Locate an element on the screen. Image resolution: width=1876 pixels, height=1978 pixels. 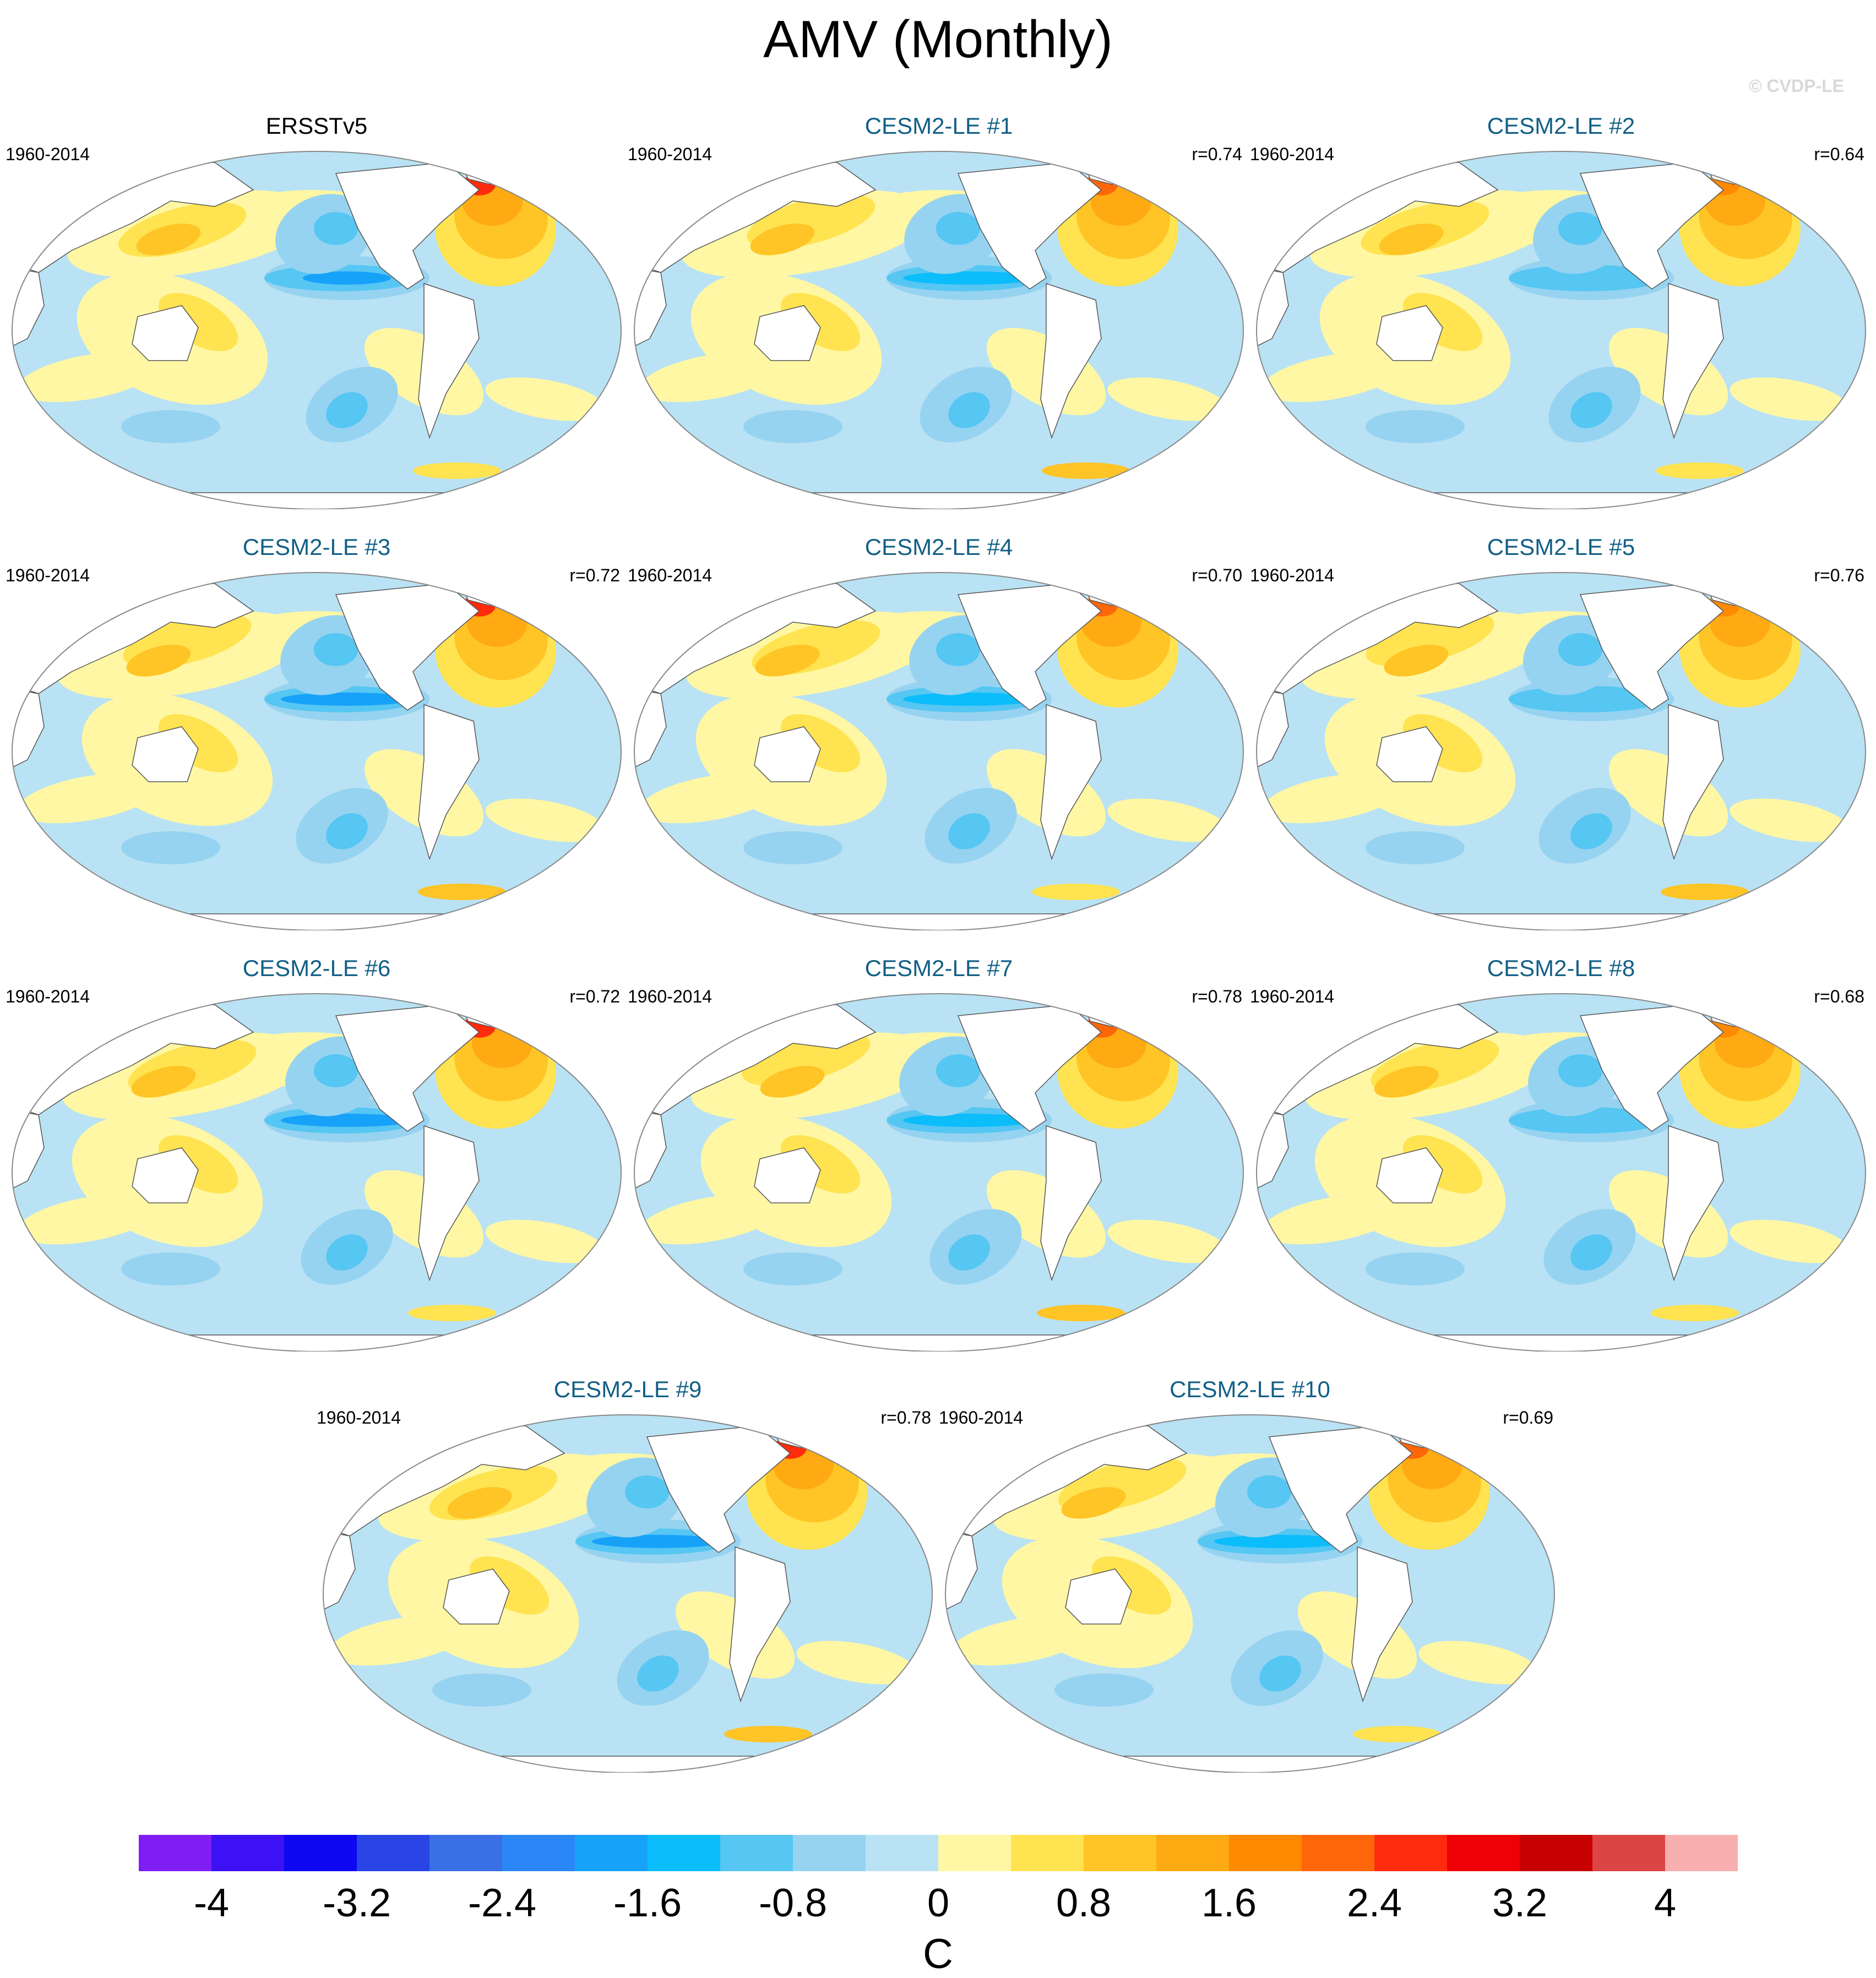
map-panel: CESM2-LE #4 1960-2014 r=0.70 is located at coordinates (939, 732).